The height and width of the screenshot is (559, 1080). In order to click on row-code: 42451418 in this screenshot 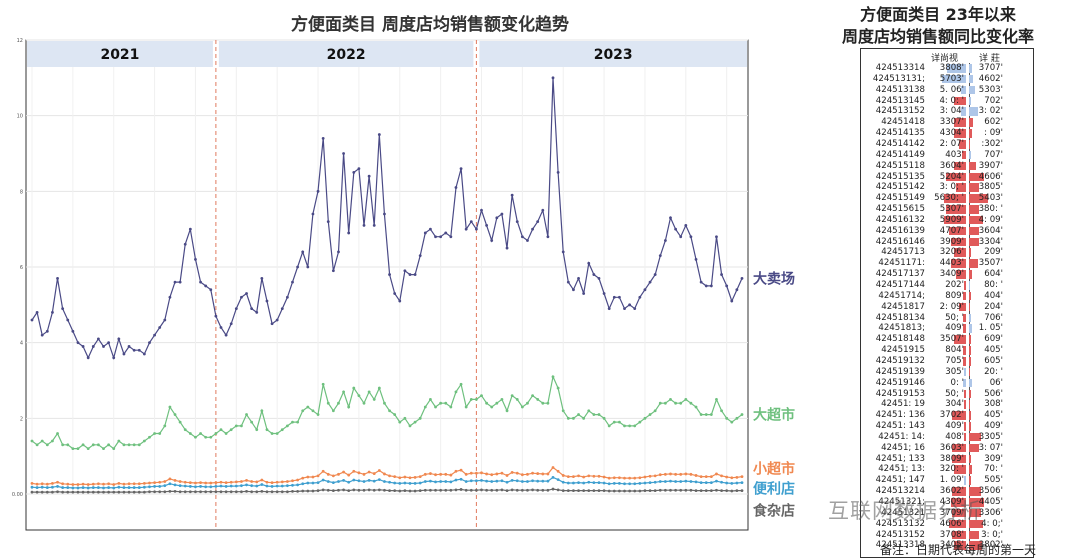, I will do `click(903, 122)`.